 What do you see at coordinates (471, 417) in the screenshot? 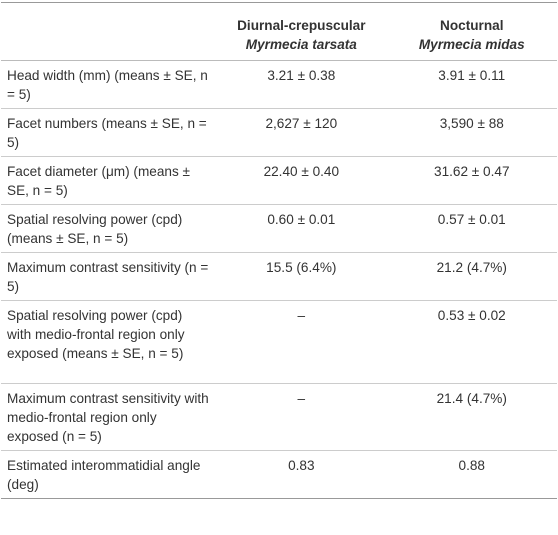
I see `cell-value: 21.4 (4.7%)` at bounding box center [471, 417].